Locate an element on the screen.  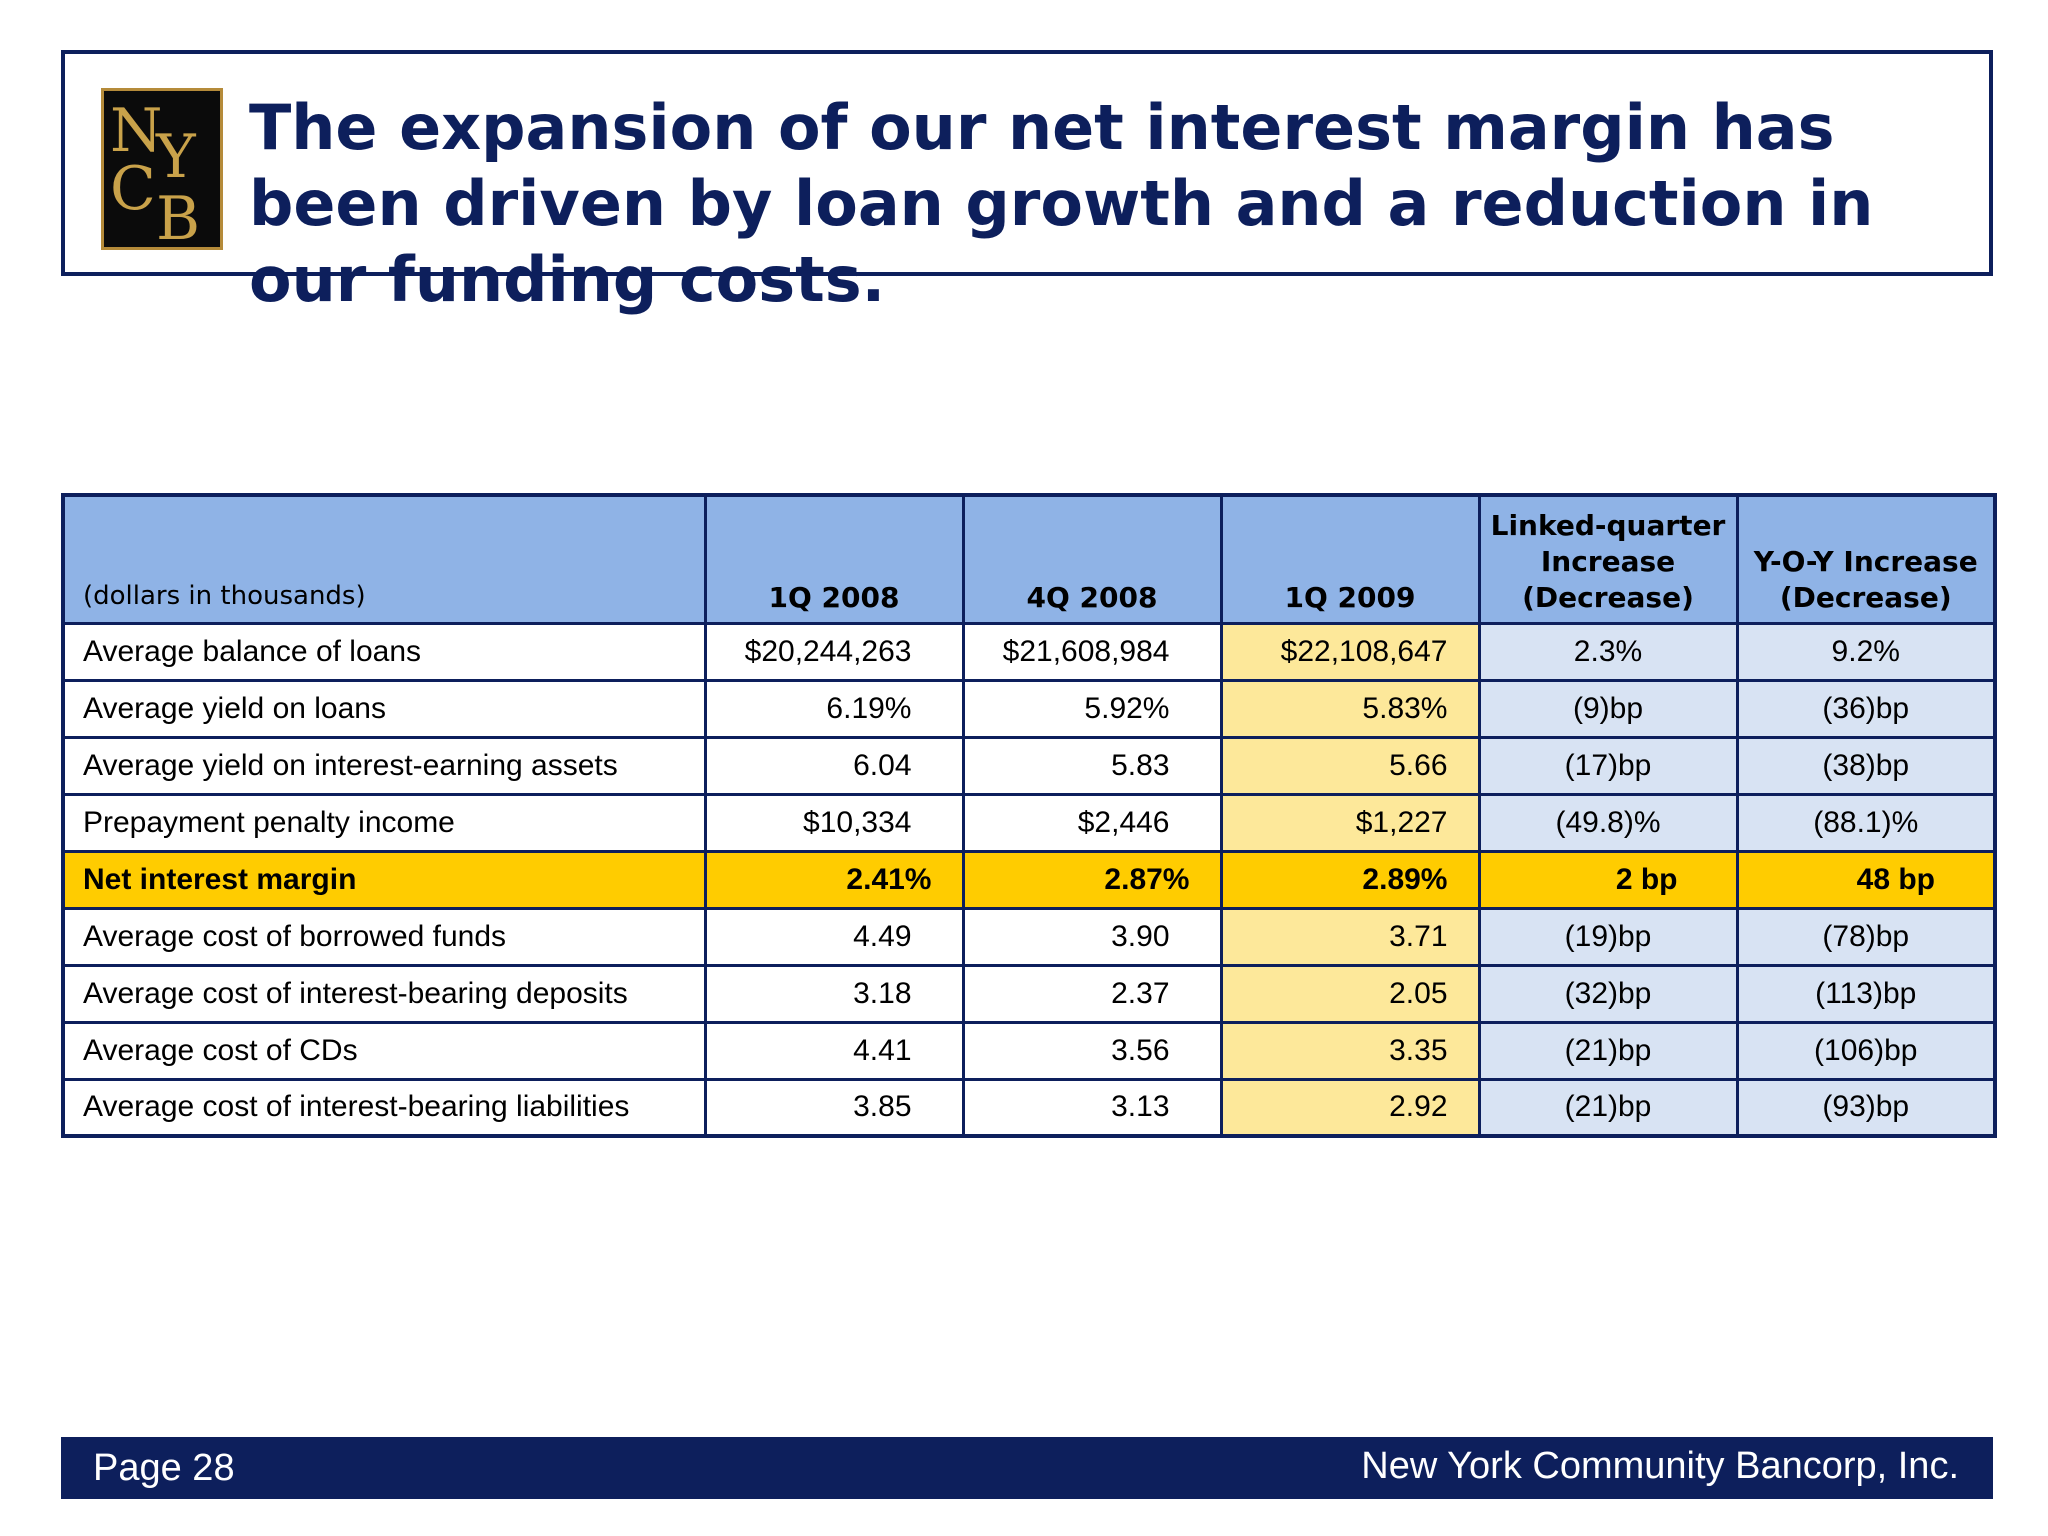
cell-linked-quarter: (9)bp is located at coordinates (1608, 708).